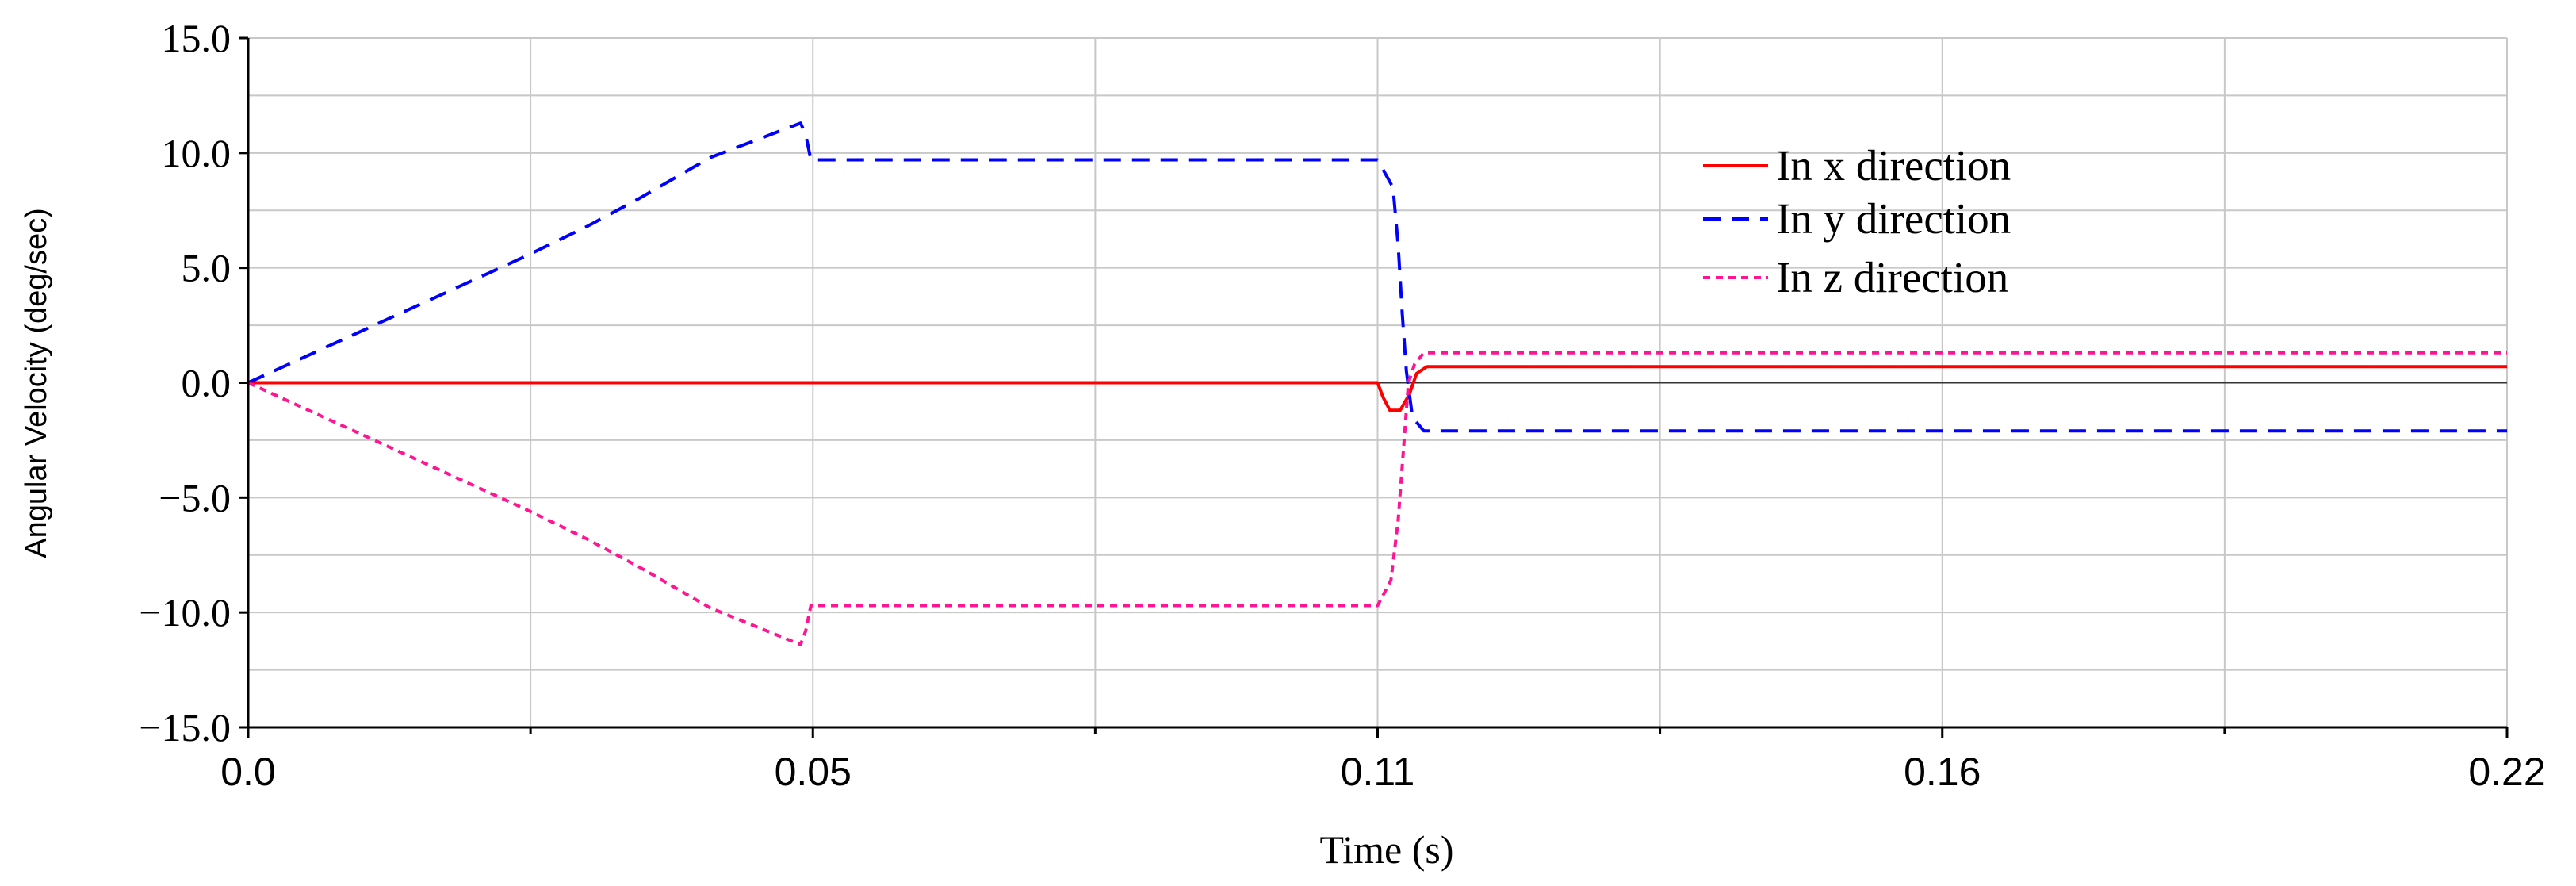  I want to click on y-axis-title: Angular Velocity (deg/sec), so click(36, 383).